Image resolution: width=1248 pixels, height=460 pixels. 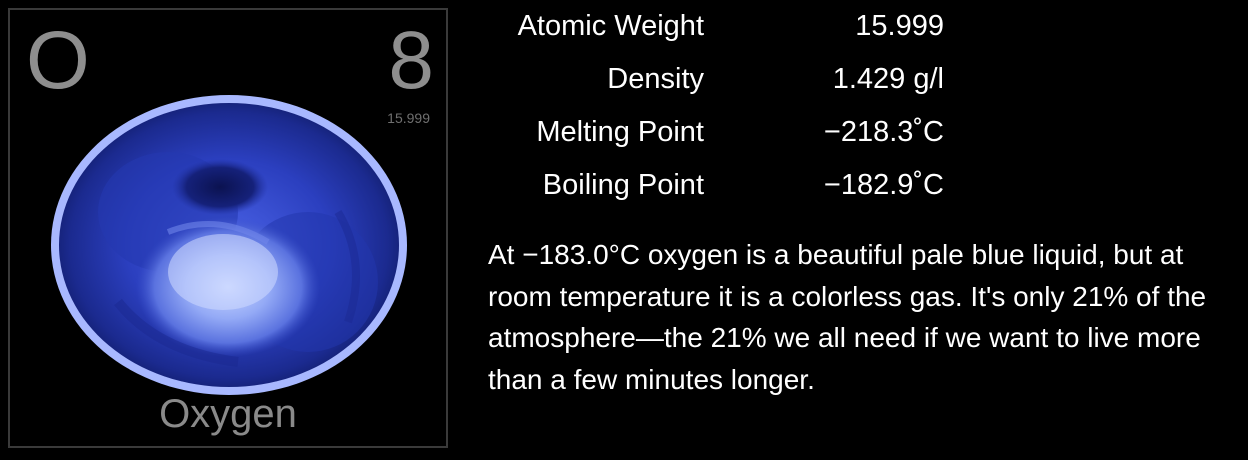 I want to click on property-label: Atomic Weight, so click(x=610, y=26).